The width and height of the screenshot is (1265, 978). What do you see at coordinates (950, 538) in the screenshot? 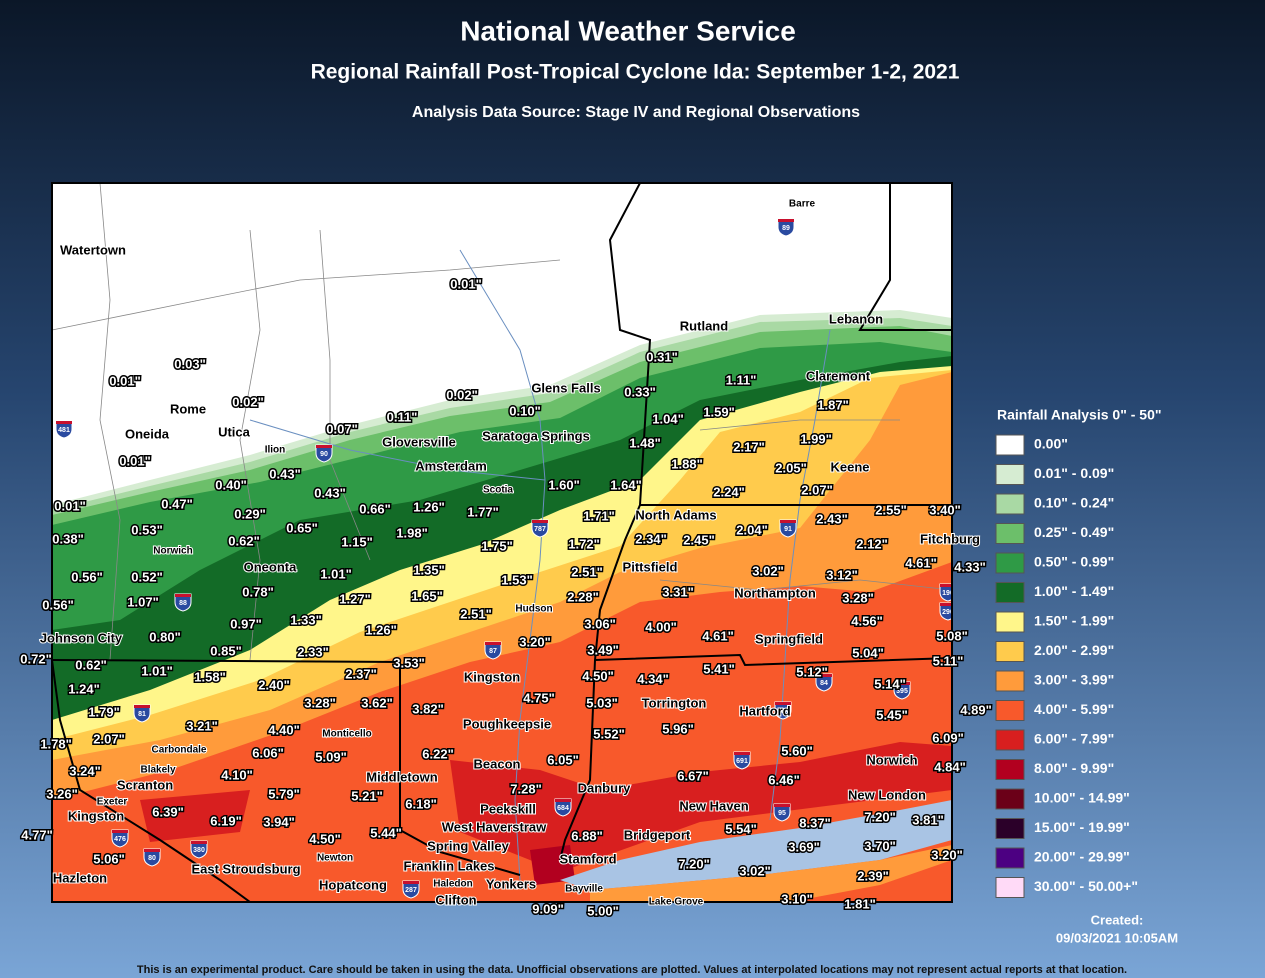
I see `city-label: Fitchburg` at bounding box center [950, 538].